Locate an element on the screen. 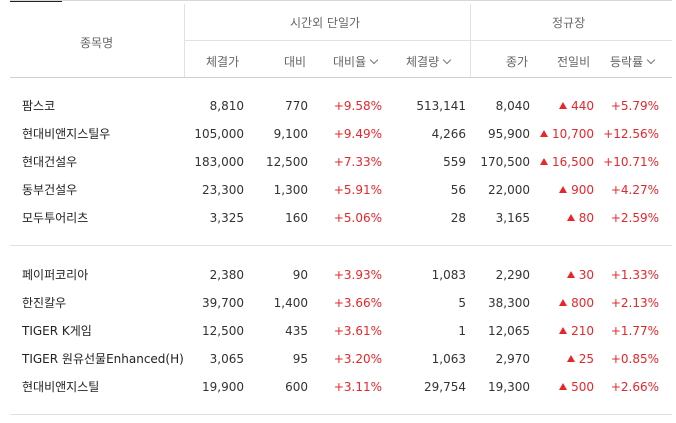 Image resolution: width=676 pixels, height=423 pixels. ah-change-cell: 95 is located at coordinates (300, 359).